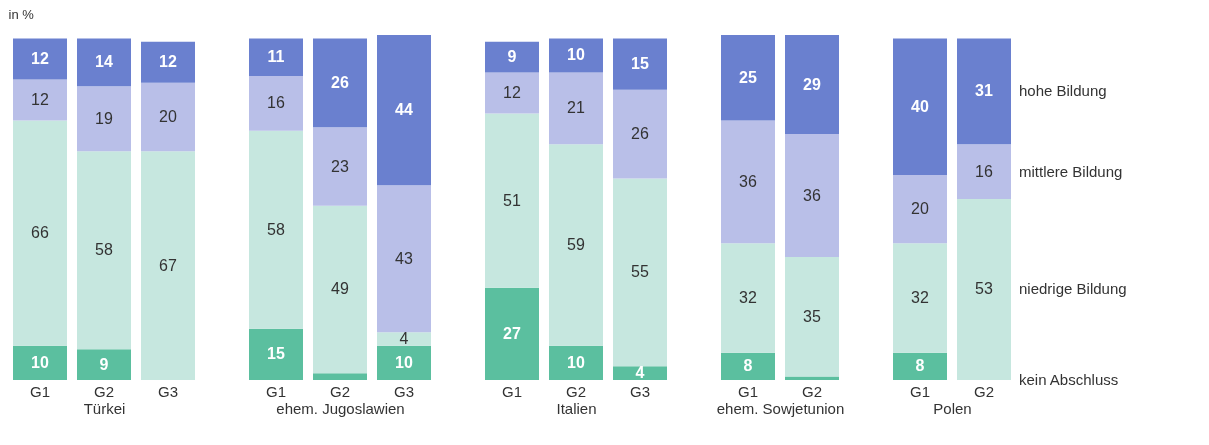 This screenshot has width=1209, height=445. I want to click on data-label: 55, so click(640, 272).